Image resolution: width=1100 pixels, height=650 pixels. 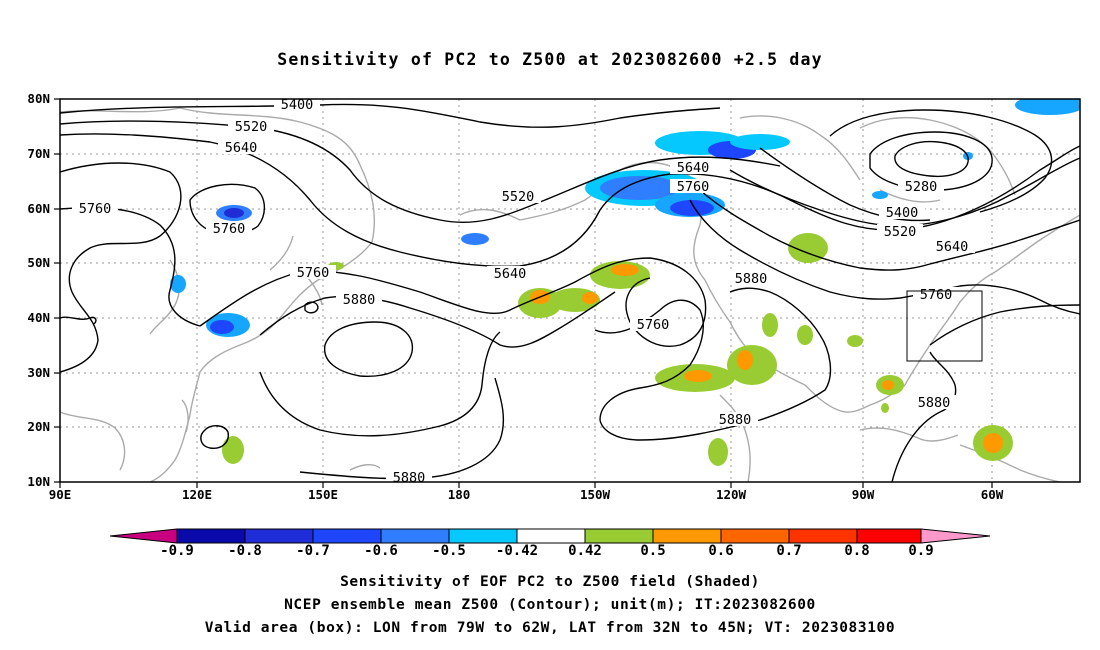 I want to click on contour-label: 5280, so click(x=921, y=187).